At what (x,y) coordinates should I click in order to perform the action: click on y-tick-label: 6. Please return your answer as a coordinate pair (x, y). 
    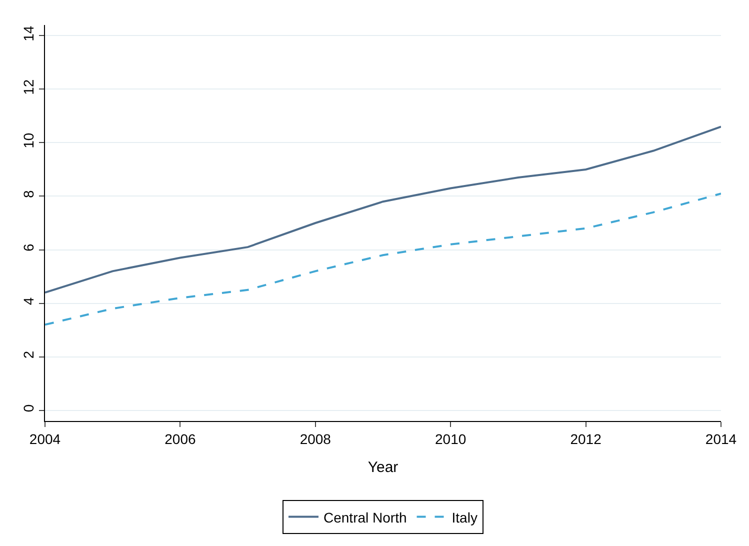
    Looking at the image, I should click on (28, 248).